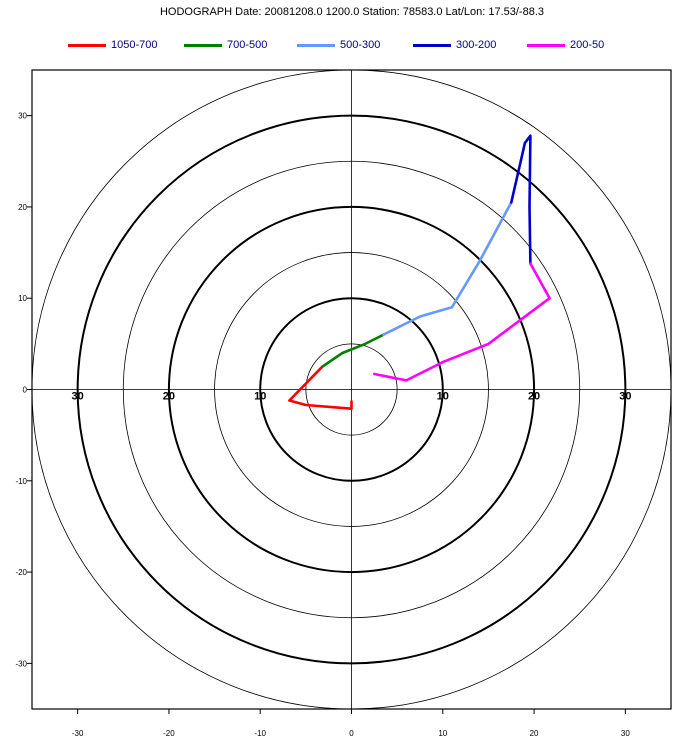  I want to click on legend: 1050-700 700-500 500-300 300-200 200-50, so click(340, 45).